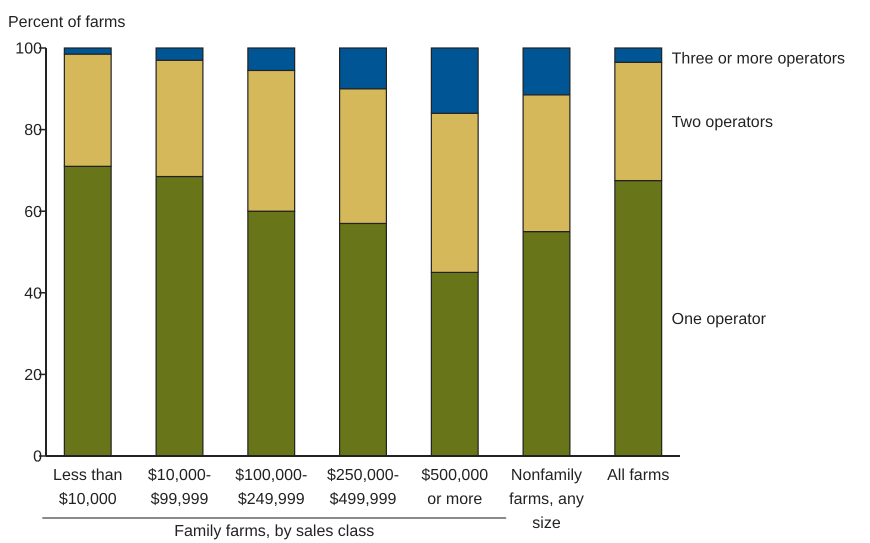 This screenshot has width=870, height=543. What do you see at coordinates (180, 487) in the screenshot?
I see `x-tick-label: $10,000-$99,999` at bounding box center [180, 487].